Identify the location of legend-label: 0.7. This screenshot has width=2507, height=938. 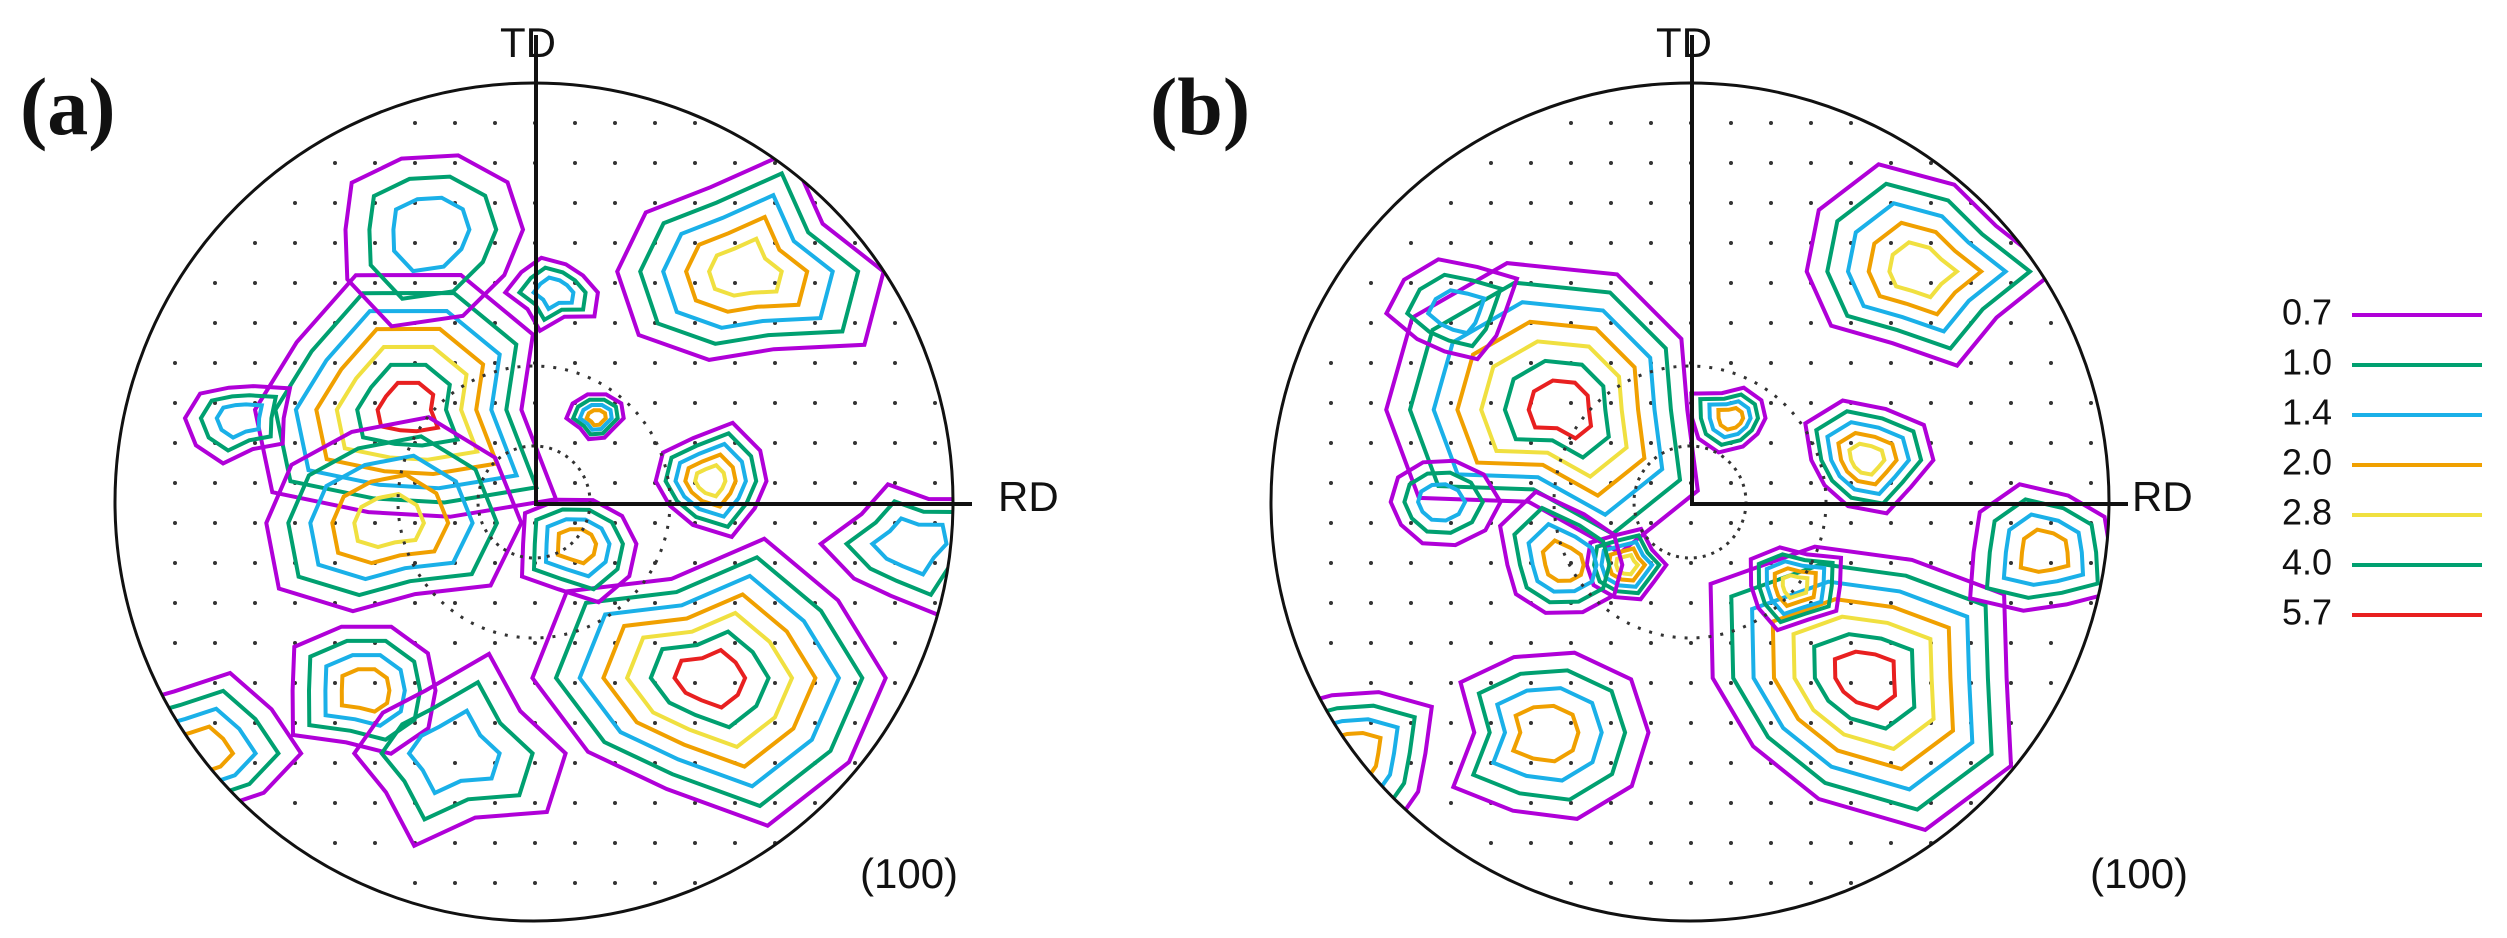
(2307, 312).